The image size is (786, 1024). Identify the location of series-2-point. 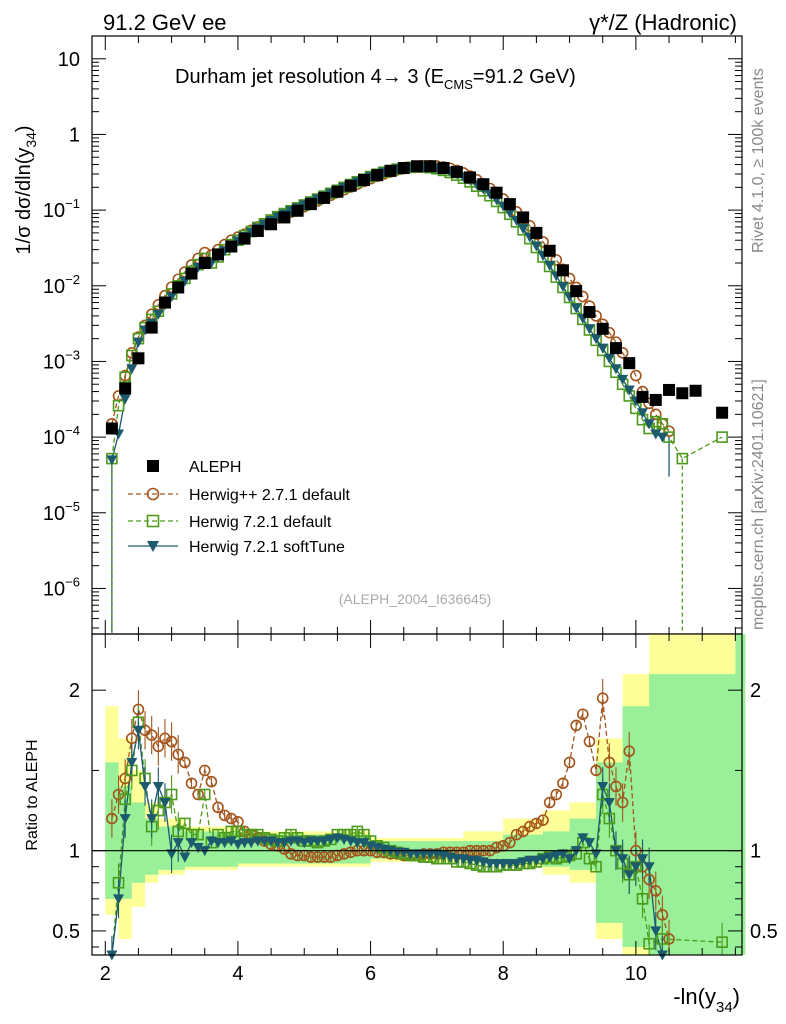
(662, 423).